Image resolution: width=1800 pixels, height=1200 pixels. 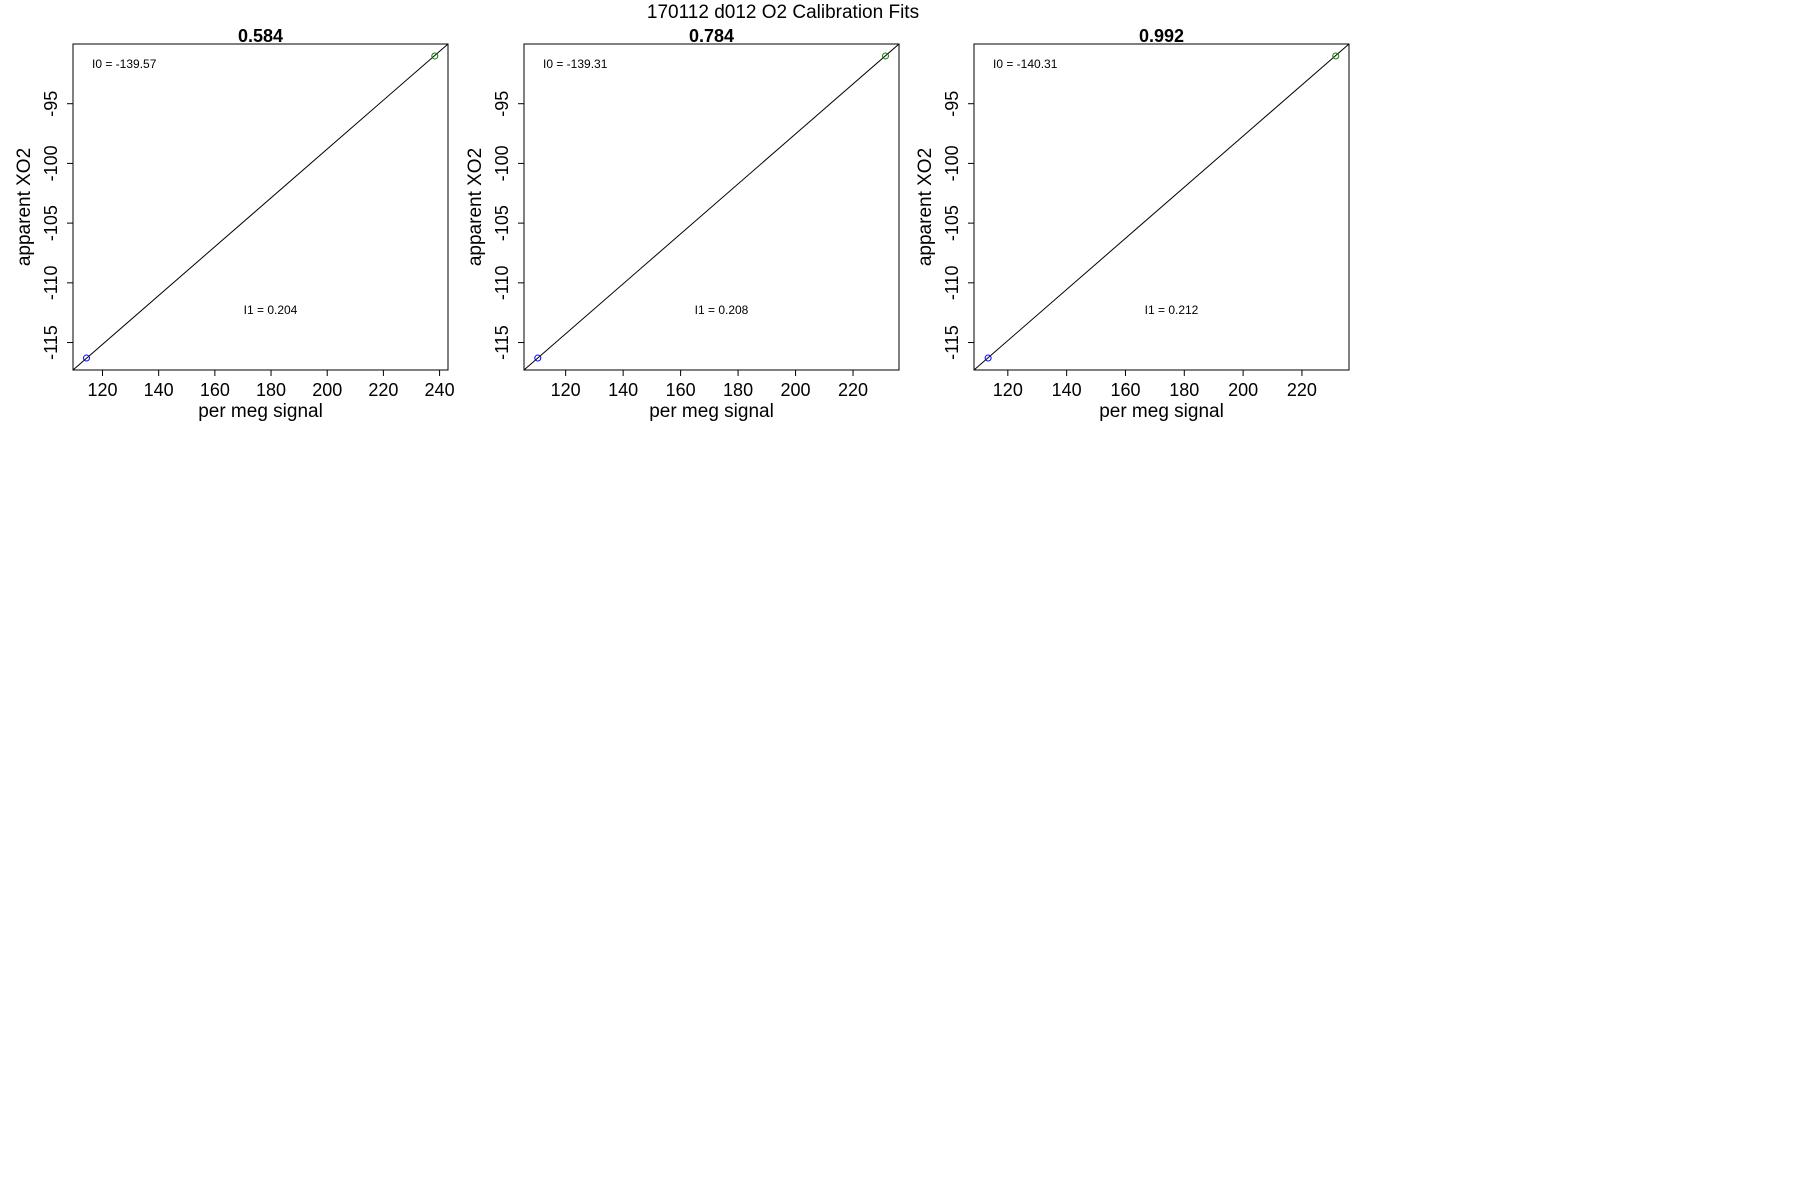 What do you see at coordinates (260, 36) in the screenshot?
I see `panel-title: 0.584` at bounding box center [260, 36].